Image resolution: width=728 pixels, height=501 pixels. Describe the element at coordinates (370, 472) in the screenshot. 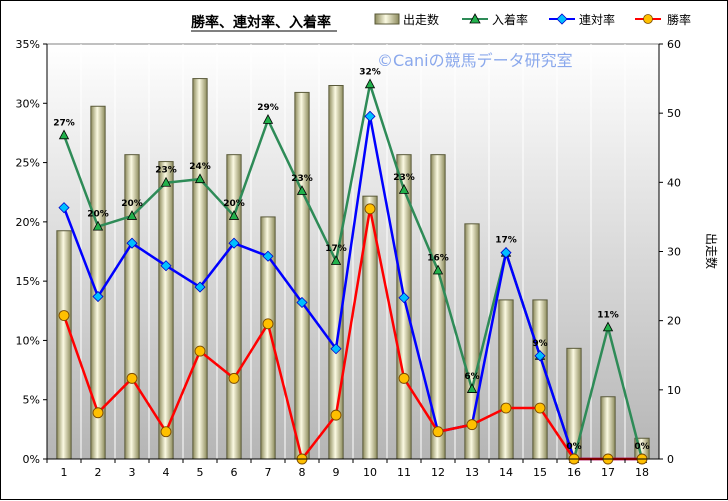

I see `x-axis-tick-label: 10` at that location.